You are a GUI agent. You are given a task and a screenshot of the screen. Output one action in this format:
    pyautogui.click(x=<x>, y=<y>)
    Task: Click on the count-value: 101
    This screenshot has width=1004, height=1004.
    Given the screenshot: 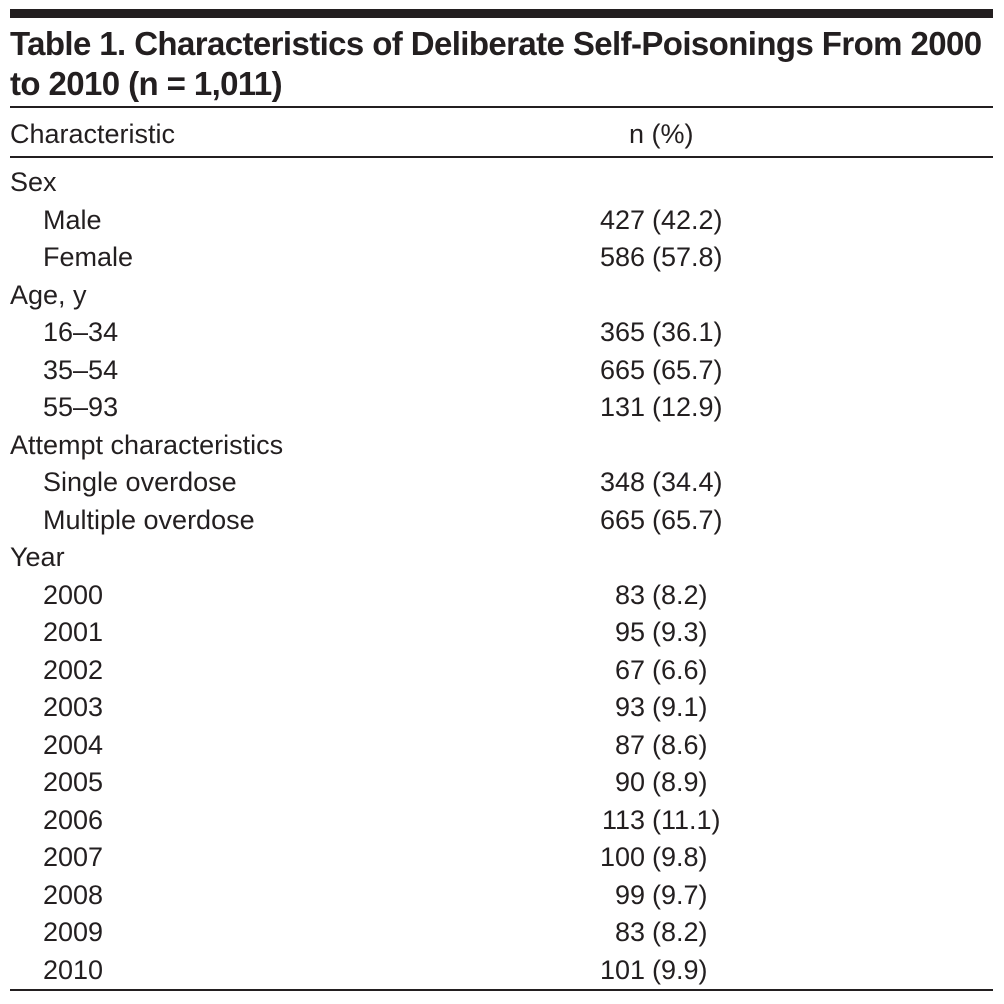 What is the action you would take?
    pyautogui.click(x=622, y=969)
    